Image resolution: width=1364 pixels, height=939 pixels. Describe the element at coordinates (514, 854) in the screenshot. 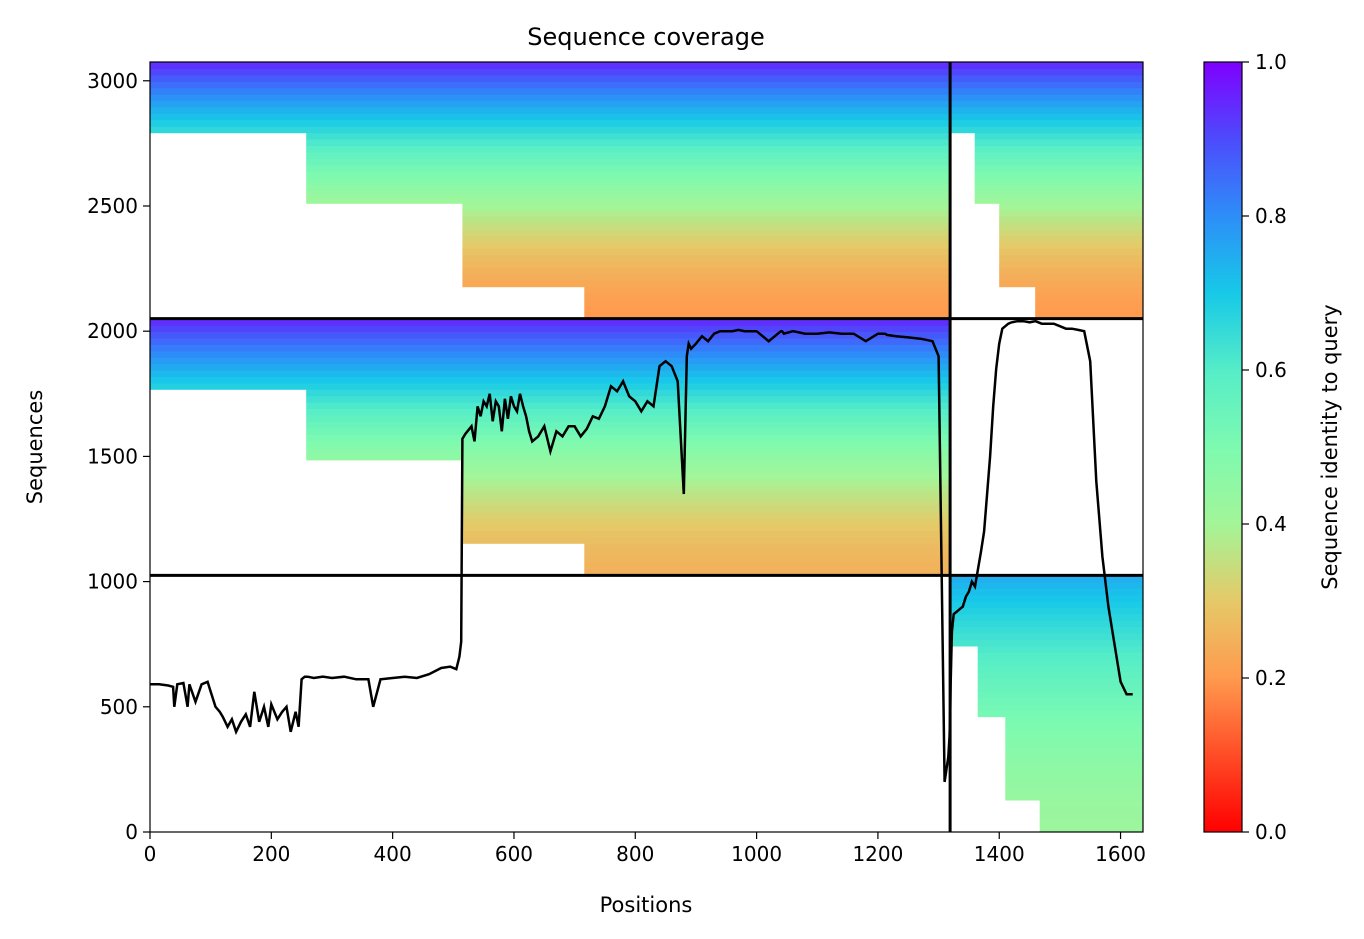

I see `x-tick-label: 600` at that location.